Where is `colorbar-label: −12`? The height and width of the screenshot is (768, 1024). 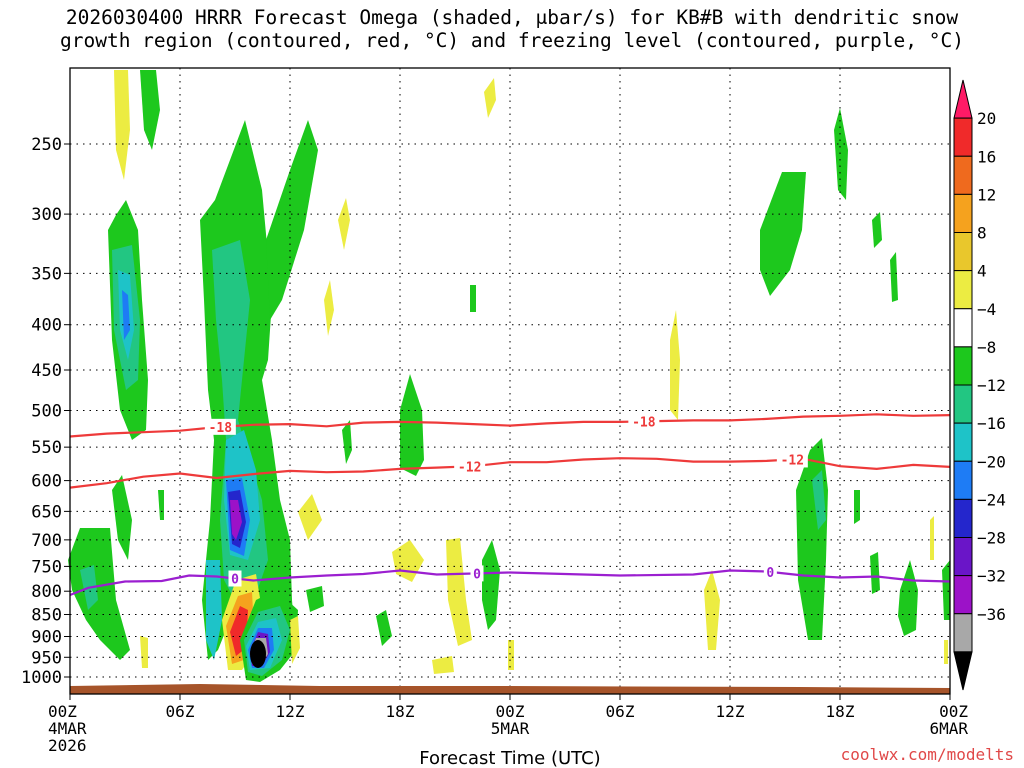
colorbar-label: −12 is located at coordinates (991, 385).